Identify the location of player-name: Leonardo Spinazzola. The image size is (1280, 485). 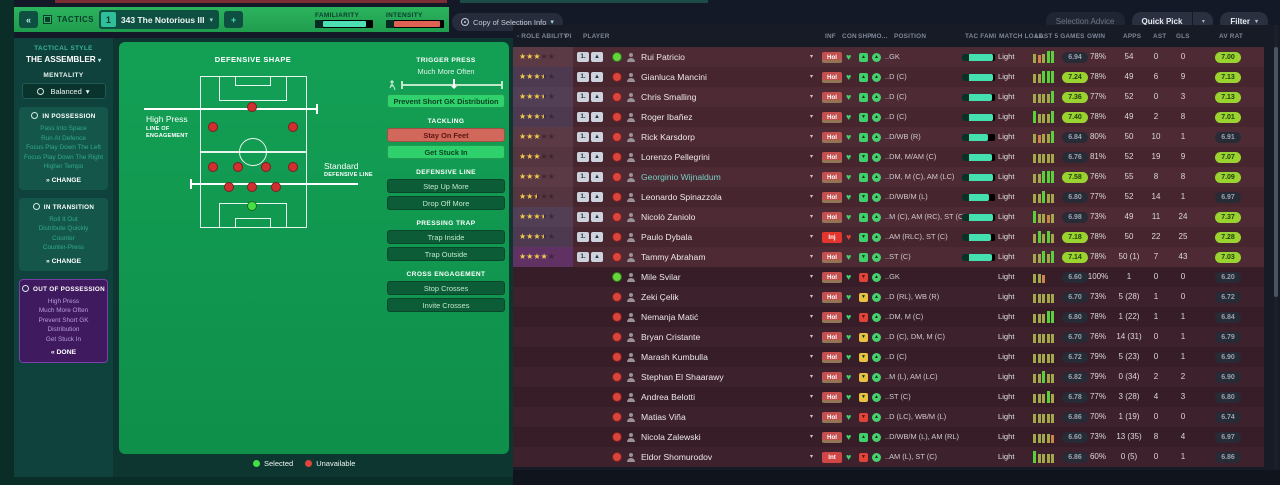
(681, 197).